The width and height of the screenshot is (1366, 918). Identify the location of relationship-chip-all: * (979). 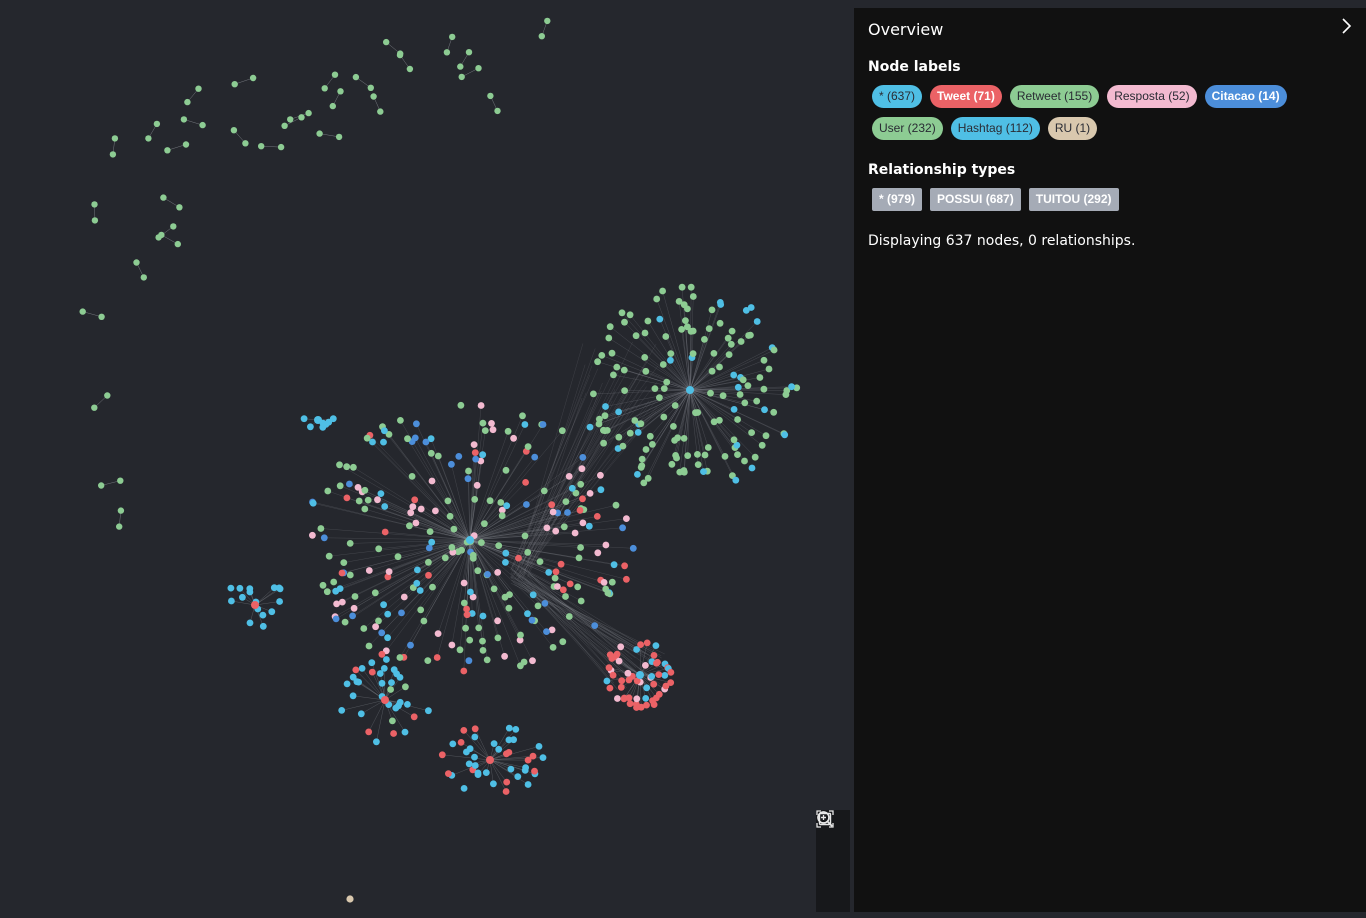
(897, 199).